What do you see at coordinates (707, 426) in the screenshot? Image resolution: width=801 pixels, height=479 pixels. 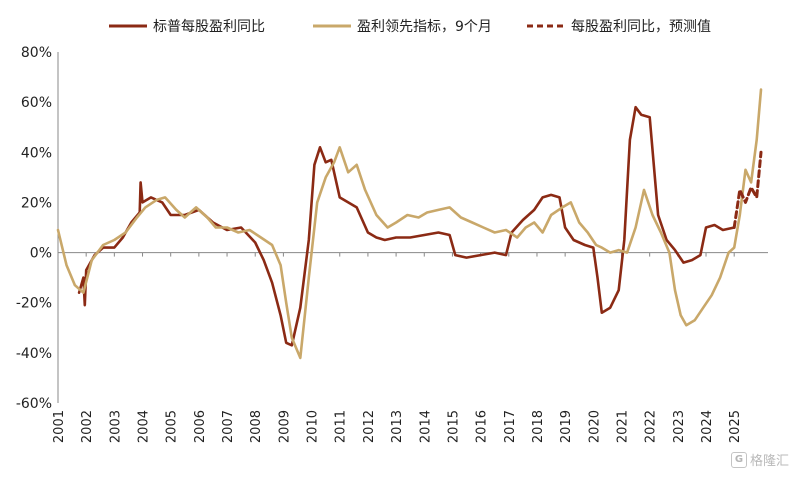 I see `x-tick-label: 2024` at bounding box center [707, 426].